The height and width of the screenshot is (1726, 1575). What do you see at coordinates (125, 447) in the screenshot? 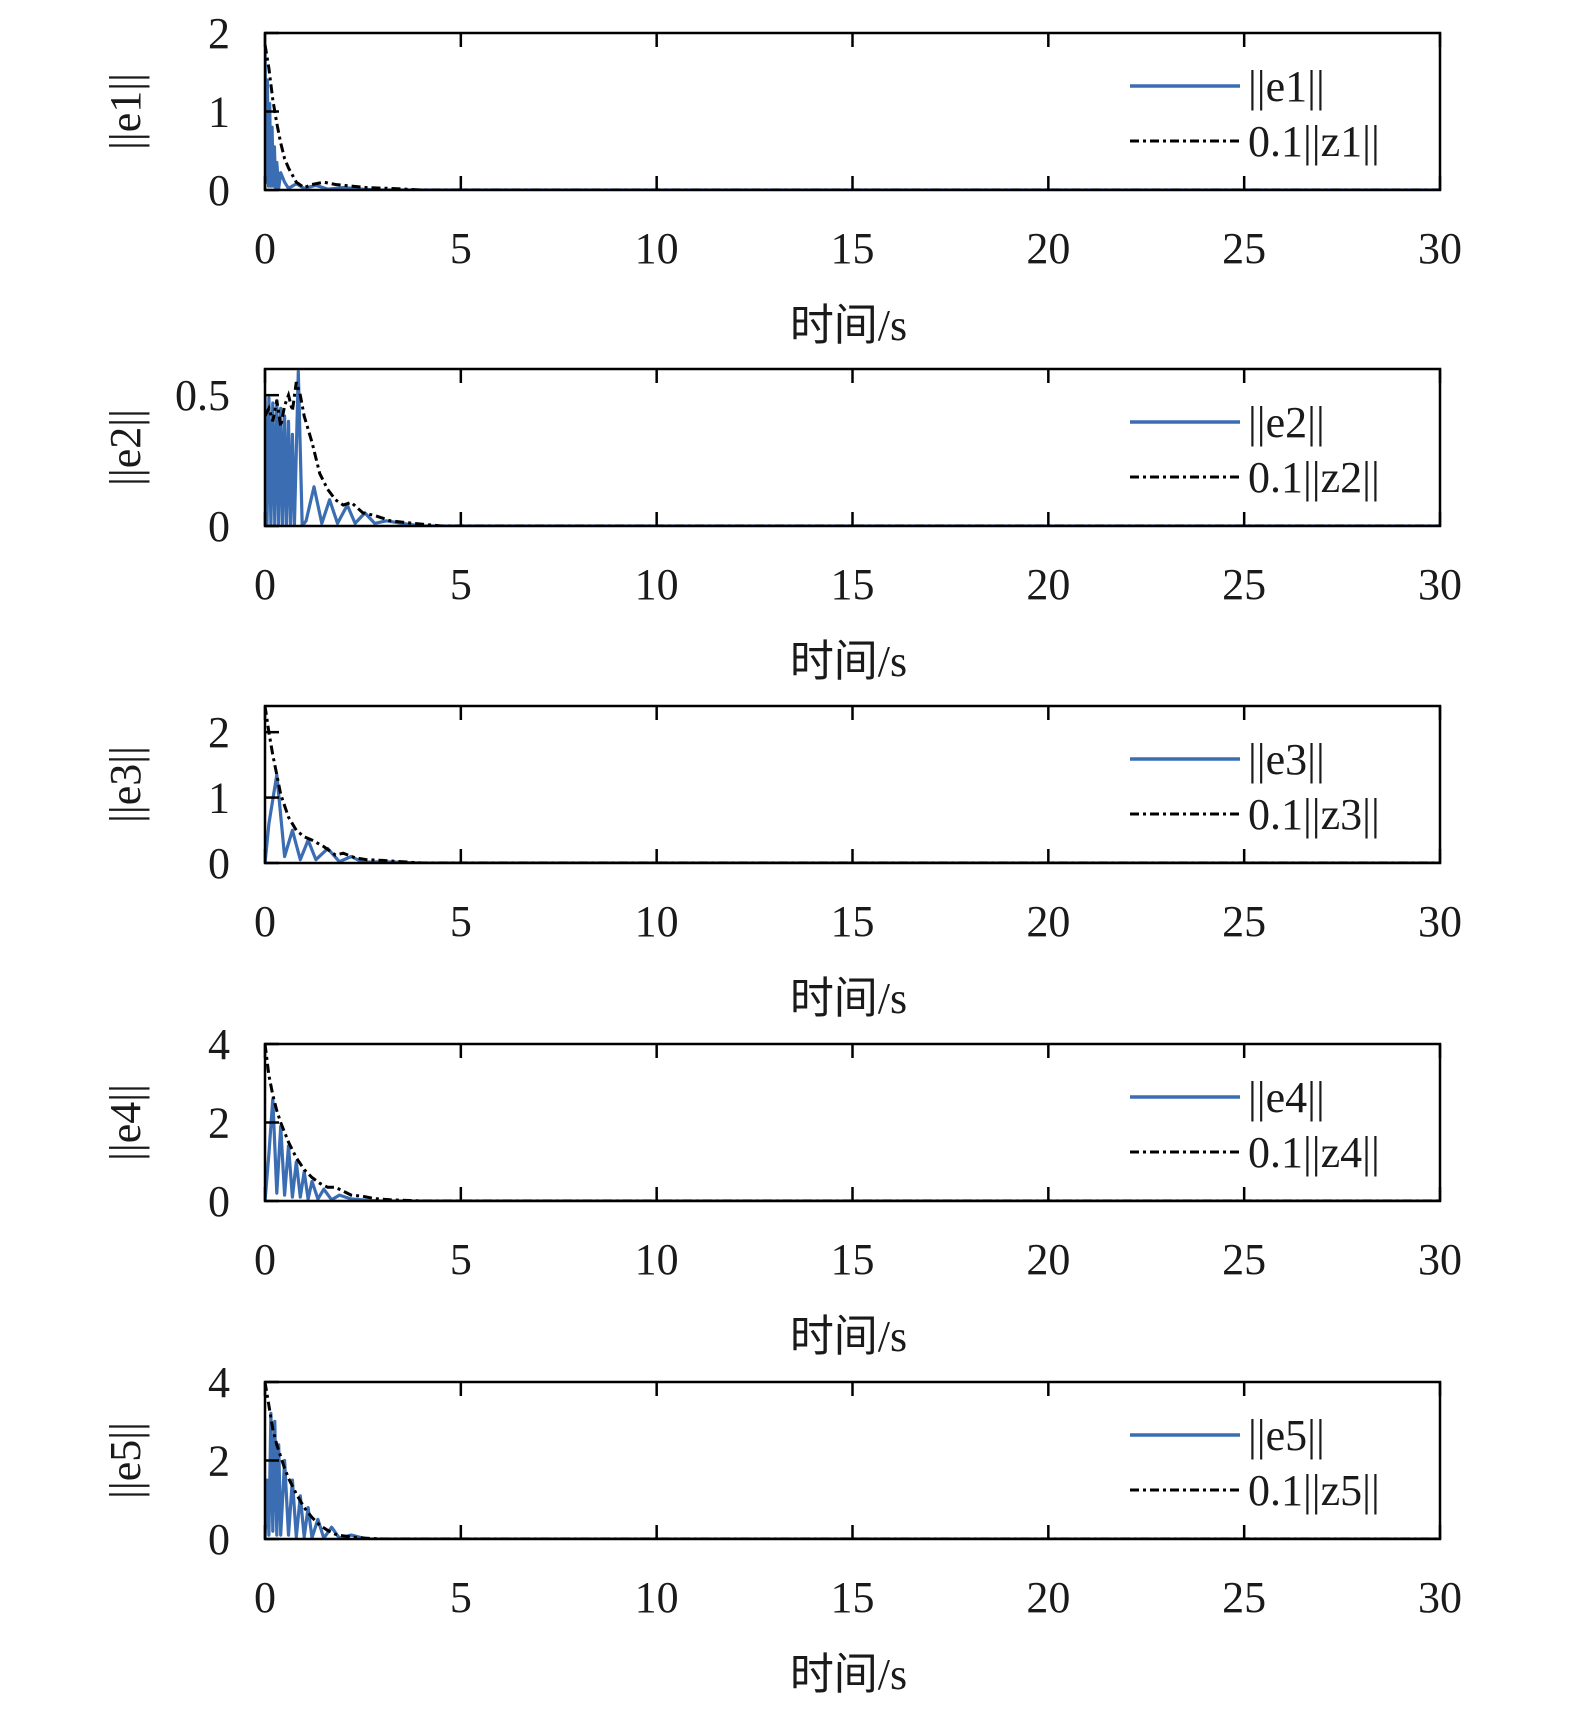
I see `y-axis-label: ||e2||` at bounding box center [125, 447].